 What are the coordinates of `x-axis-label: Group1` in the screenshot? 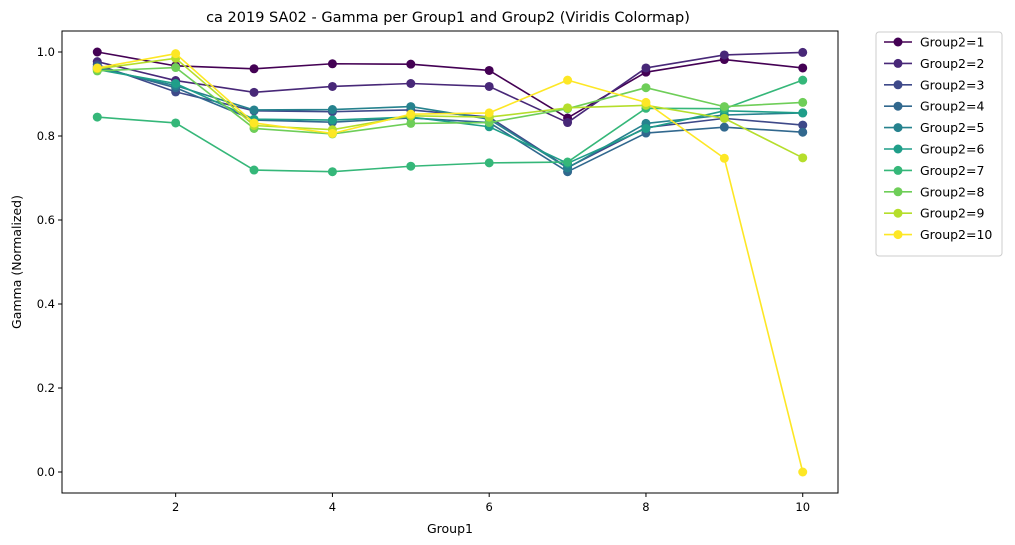 It's located at (450, 528).